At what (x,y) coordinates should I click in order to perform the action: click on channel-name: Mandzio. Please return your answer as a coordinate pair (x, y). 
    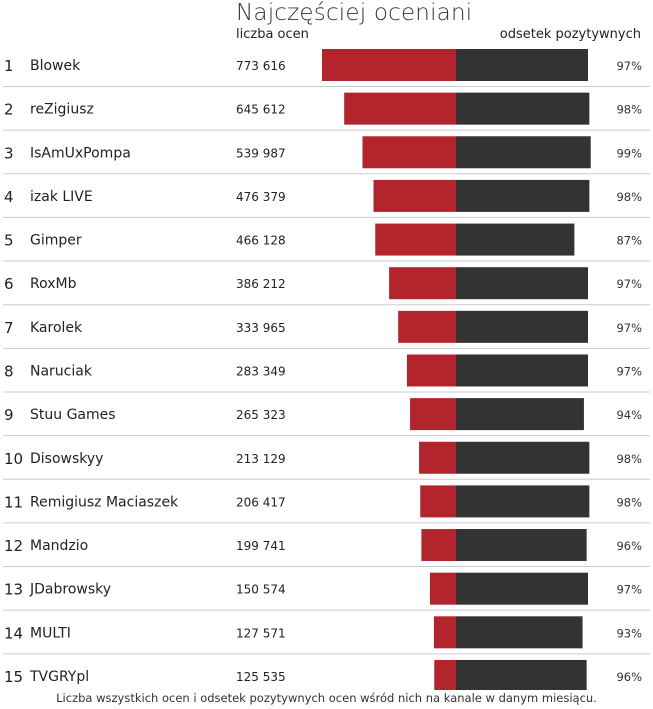
    Looking at the image, I should click on (59, 546).